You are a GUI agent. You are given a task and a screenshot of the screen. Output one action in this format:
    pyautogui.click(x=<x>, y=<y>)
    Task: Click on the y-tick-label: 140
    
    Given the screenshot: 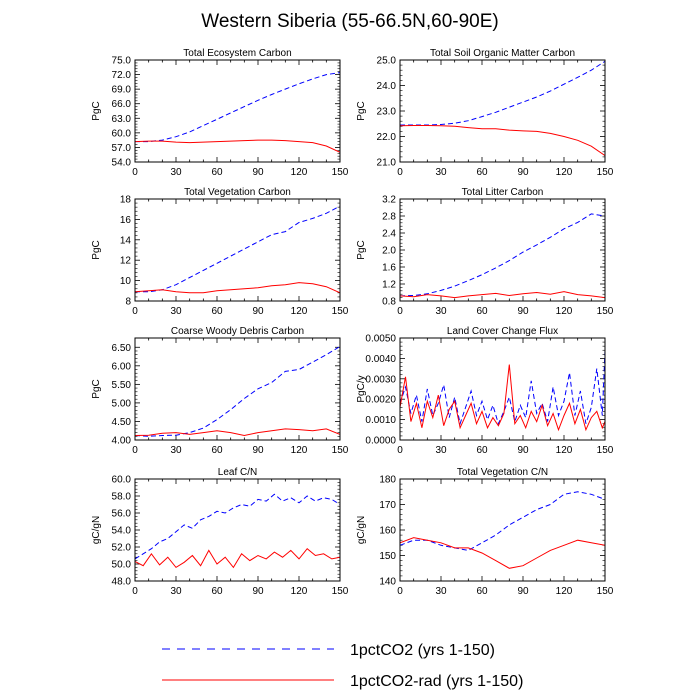 What is the action you would take?
    pyautogui.click(x=387, y=582)
    